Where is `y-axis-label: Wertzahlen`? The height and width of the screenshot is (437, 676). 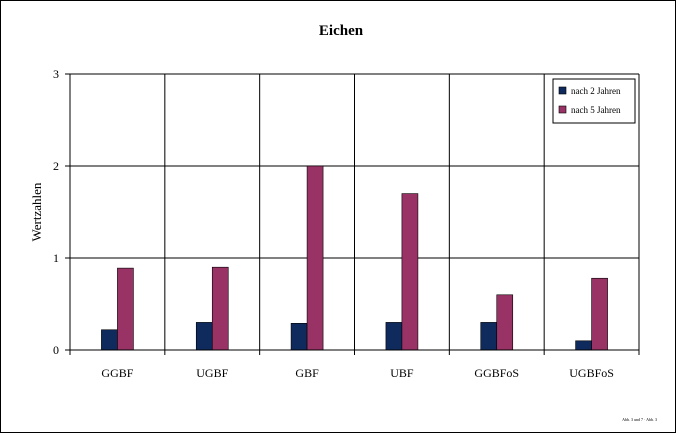 y-axis-label: Wertzahlen is located at coordinates (36, 211).